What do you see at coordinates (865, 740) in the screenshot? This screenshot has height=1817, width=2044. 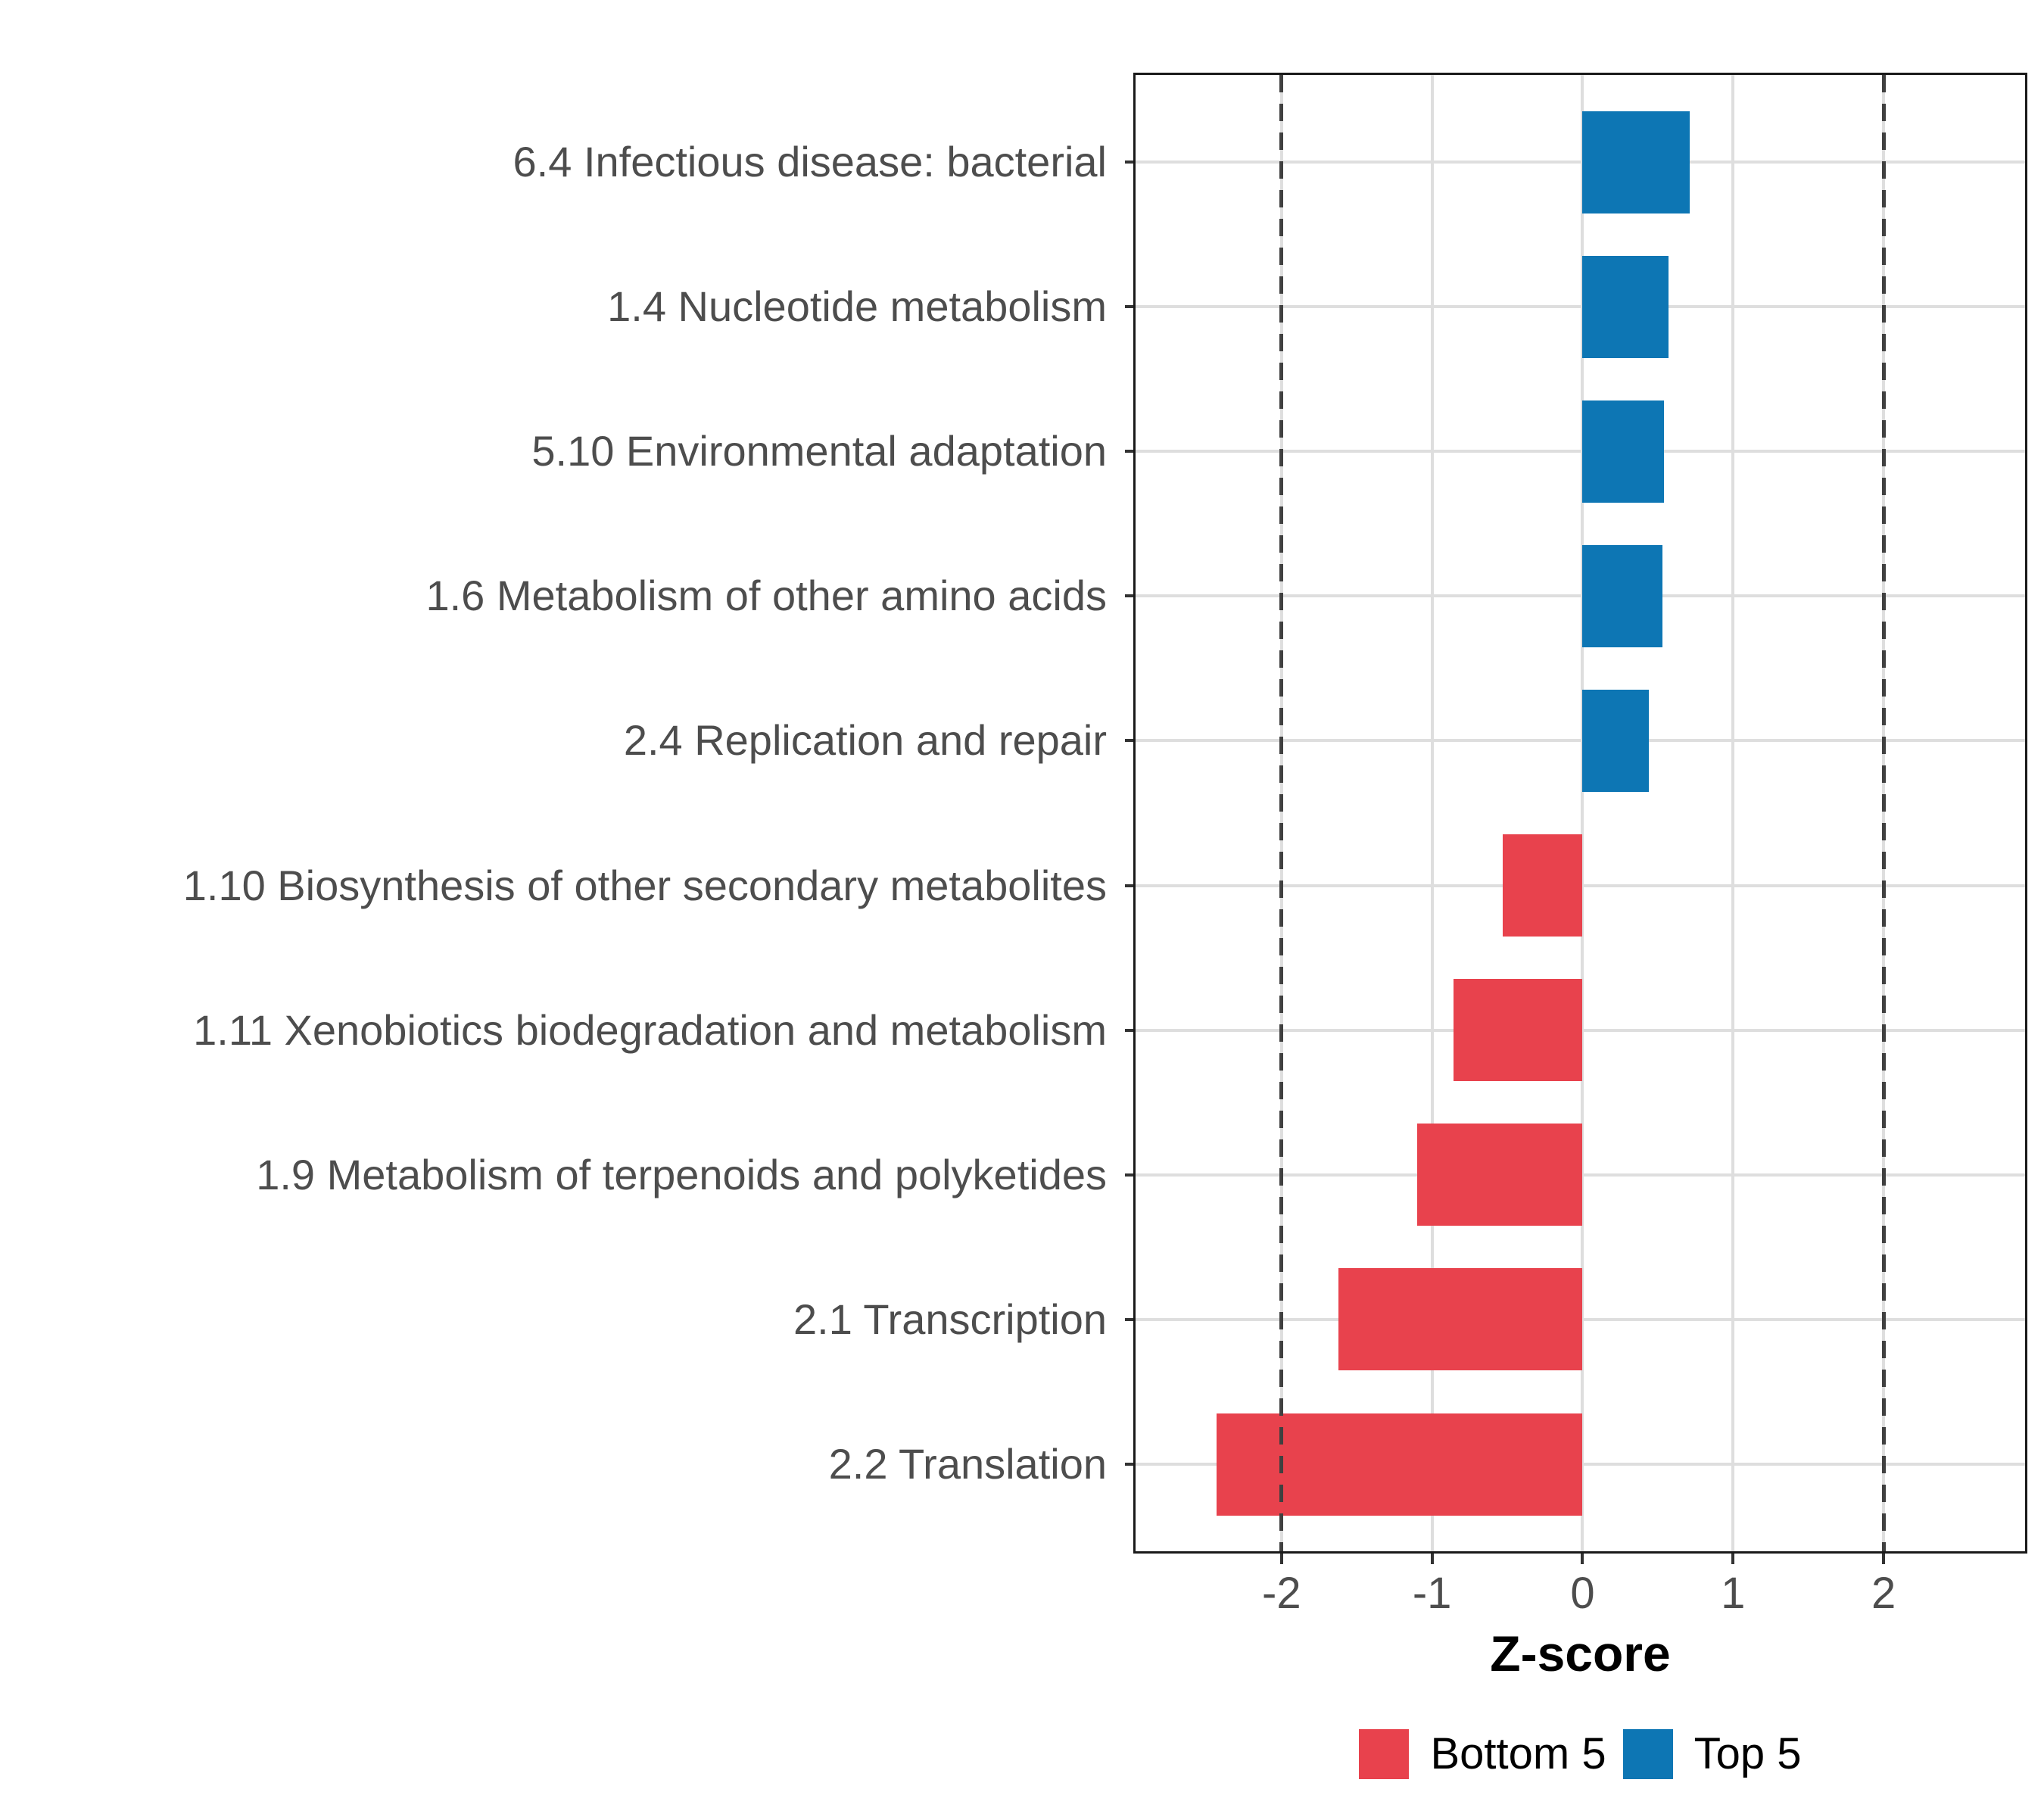 I see `y-axis-label: 2.4 Replication and repair` at bounding box center [865, 740].